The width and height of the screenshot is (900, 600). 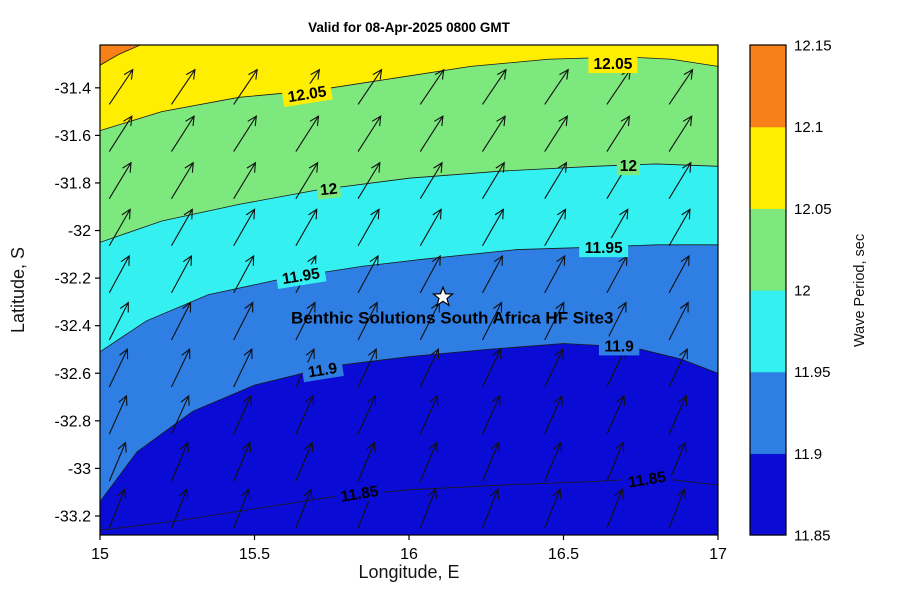 What do you see at coordinates (73, 136) in the screenshot?
I see `svg-text: -31.6` at bounding box center [73, 136].